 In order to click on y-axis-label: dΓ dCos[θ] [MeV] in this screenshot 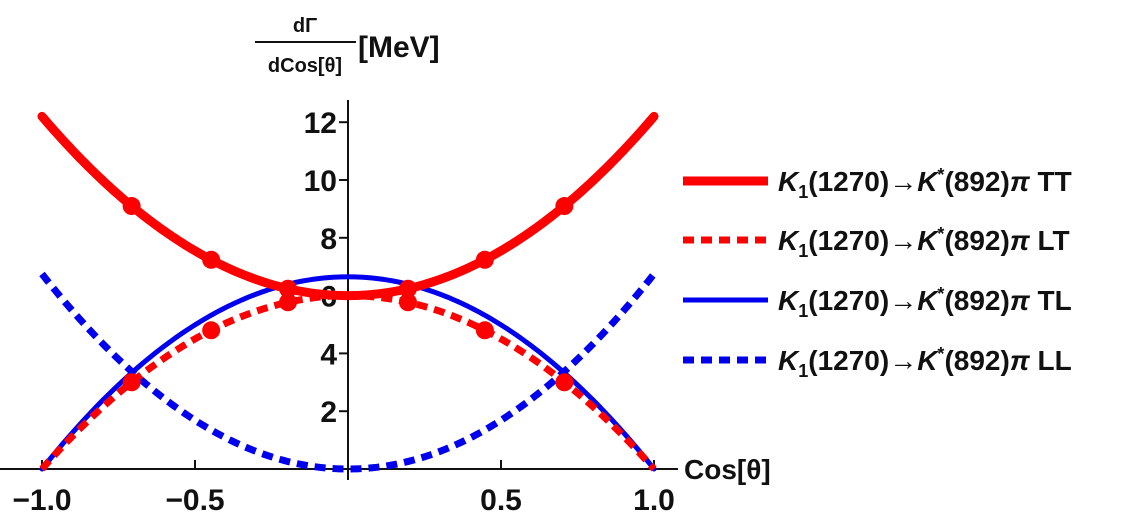, I will do `click(347, 46)`.